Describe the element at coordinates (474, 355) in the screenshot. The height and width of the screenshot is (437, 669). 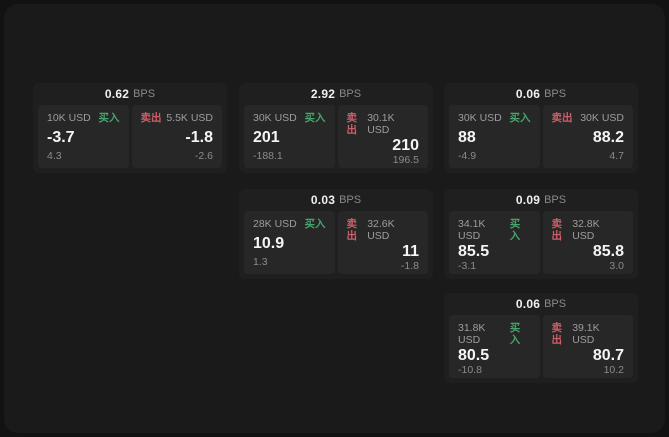
I see `buy-price: 80.5` at that location.